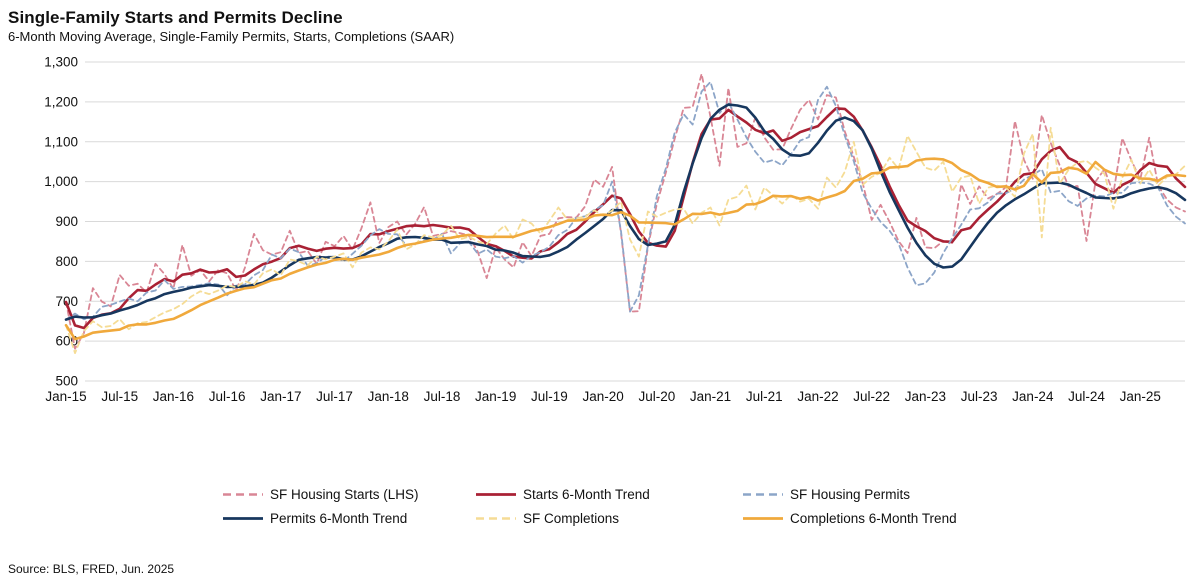 The width and height of the screenshot is (1200, 584). I want to click on legend-swatch-starts-trend, so click(496, 494).